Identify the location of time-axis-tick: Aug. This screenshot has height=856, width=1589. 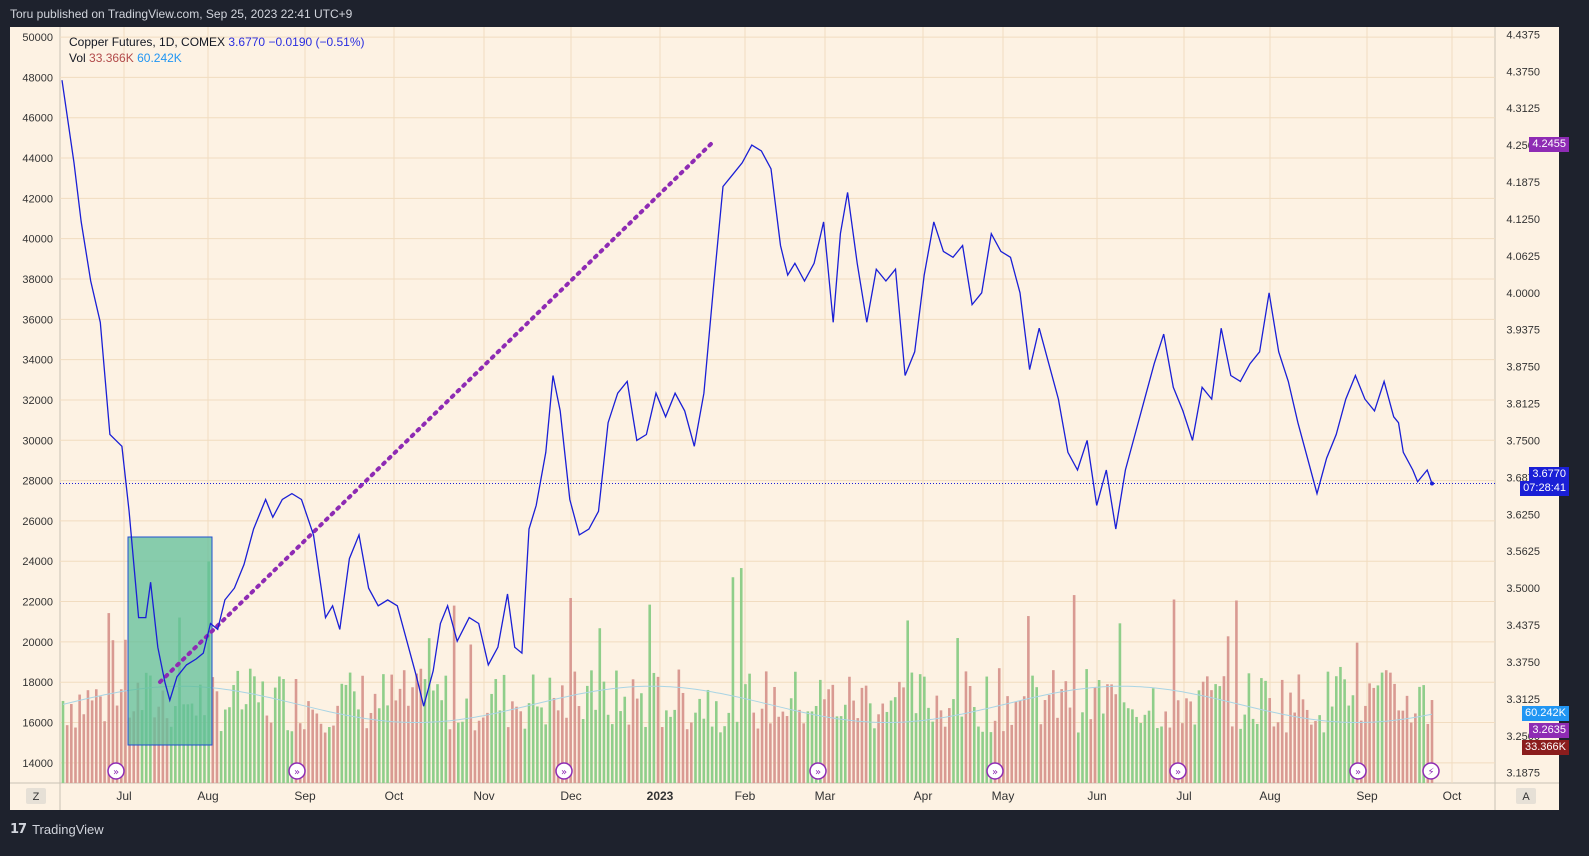
(207, 796).